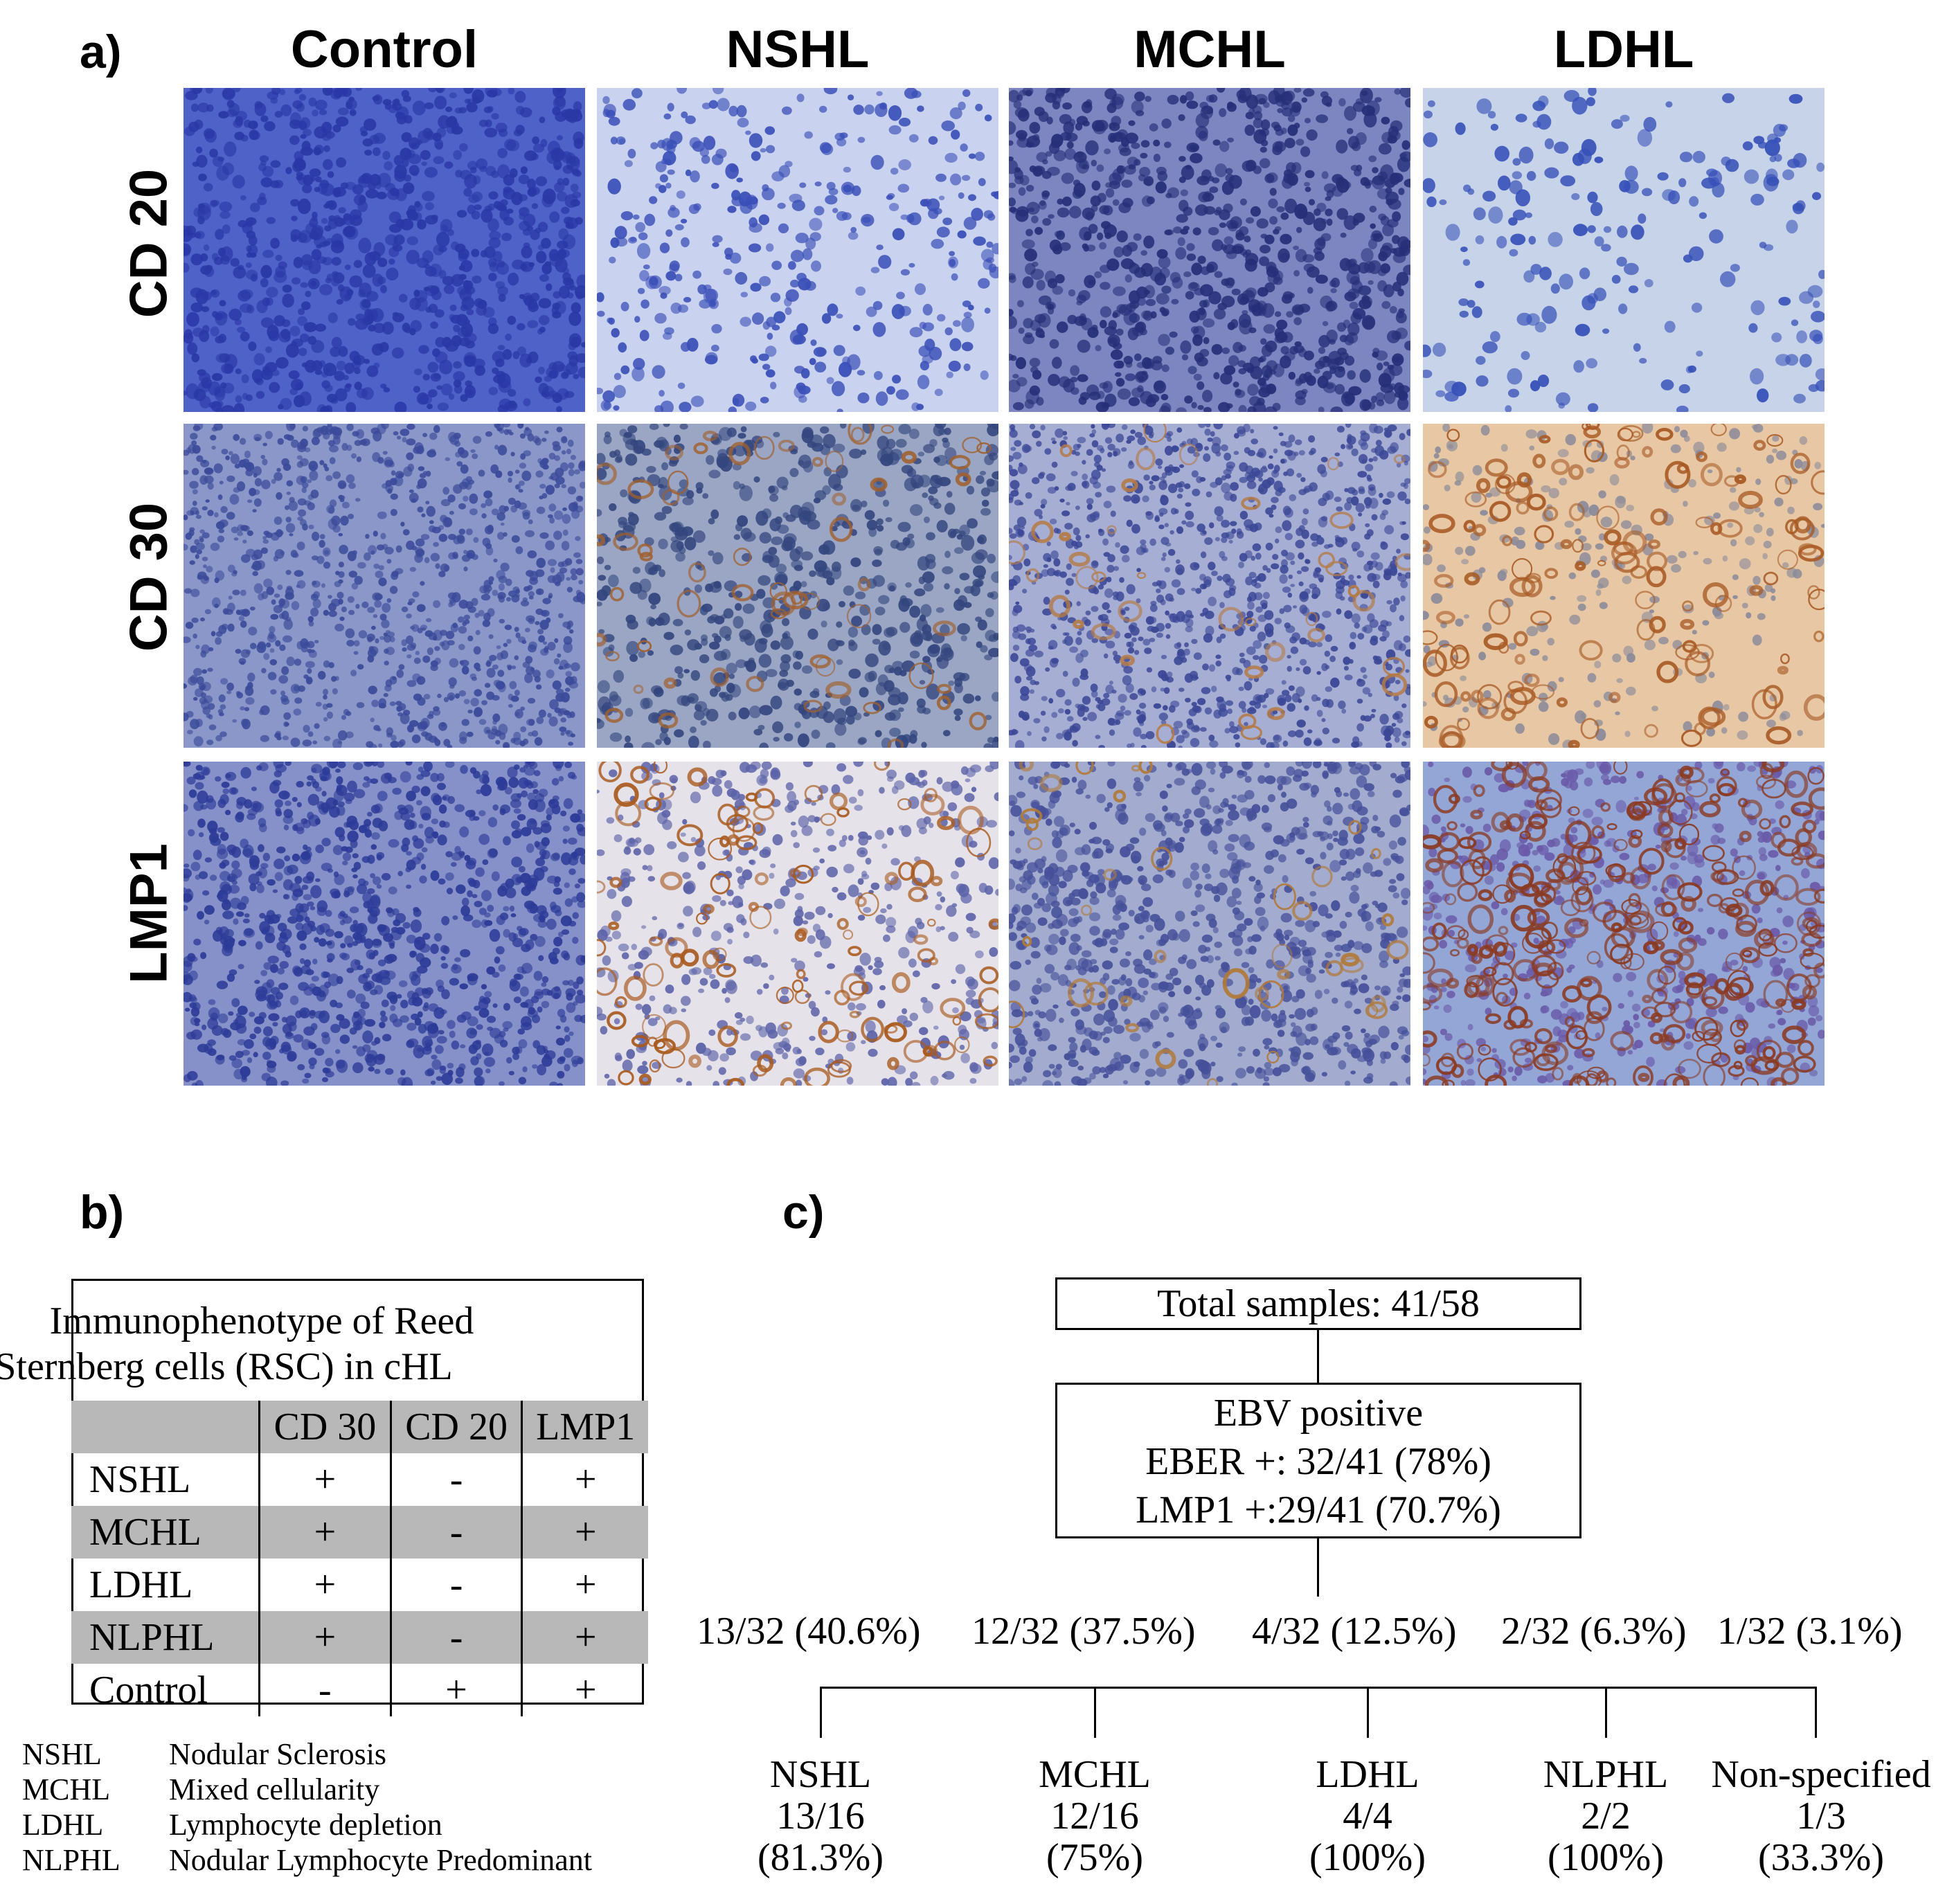  What do you see at coordinates (1095, 1774) in the screenshot?
I see `leaf-name: MCHL` at bounding box center [1095, 1774].